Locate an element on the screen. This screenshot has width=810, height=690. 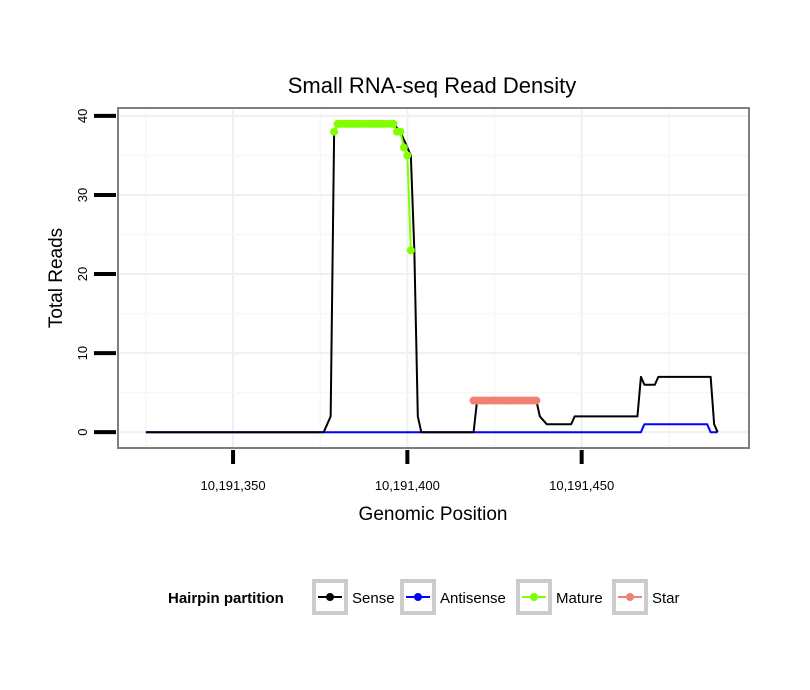
legend-label: Antisense is located at coordinates (473, 598).